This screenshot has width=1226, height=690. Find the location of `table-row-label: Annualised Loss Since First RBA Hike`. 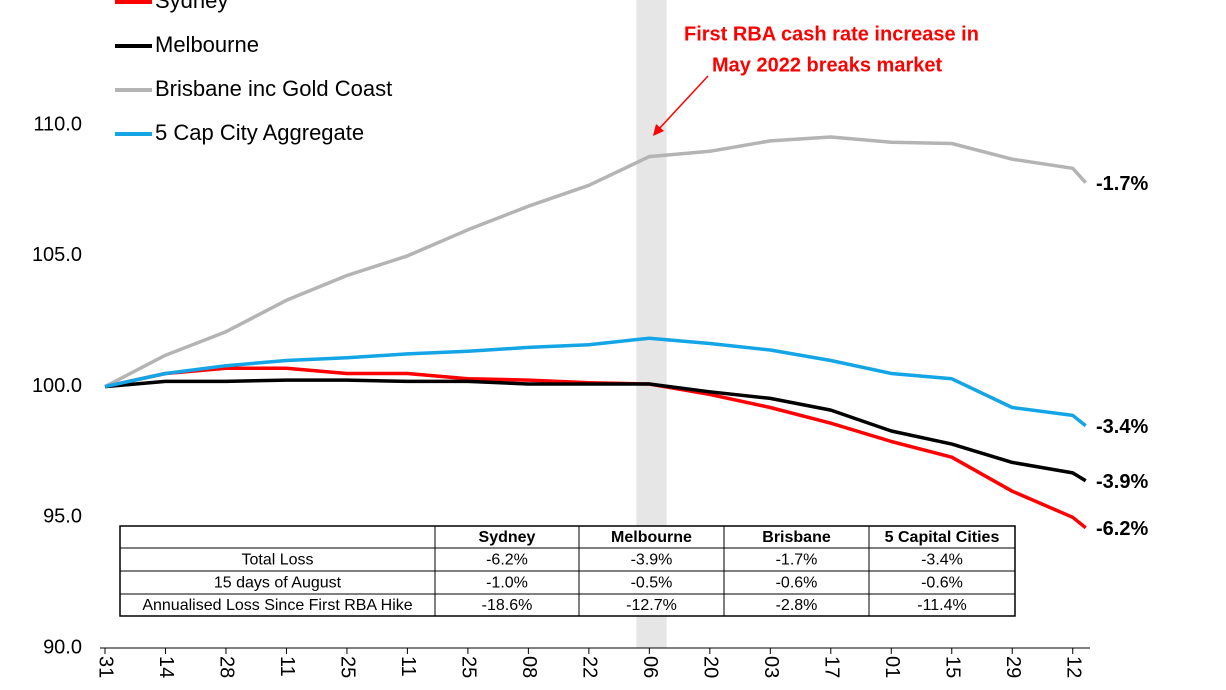

table-row-label: Annualised Loss Since First RBA Hike is located at coordinates (277, 605).